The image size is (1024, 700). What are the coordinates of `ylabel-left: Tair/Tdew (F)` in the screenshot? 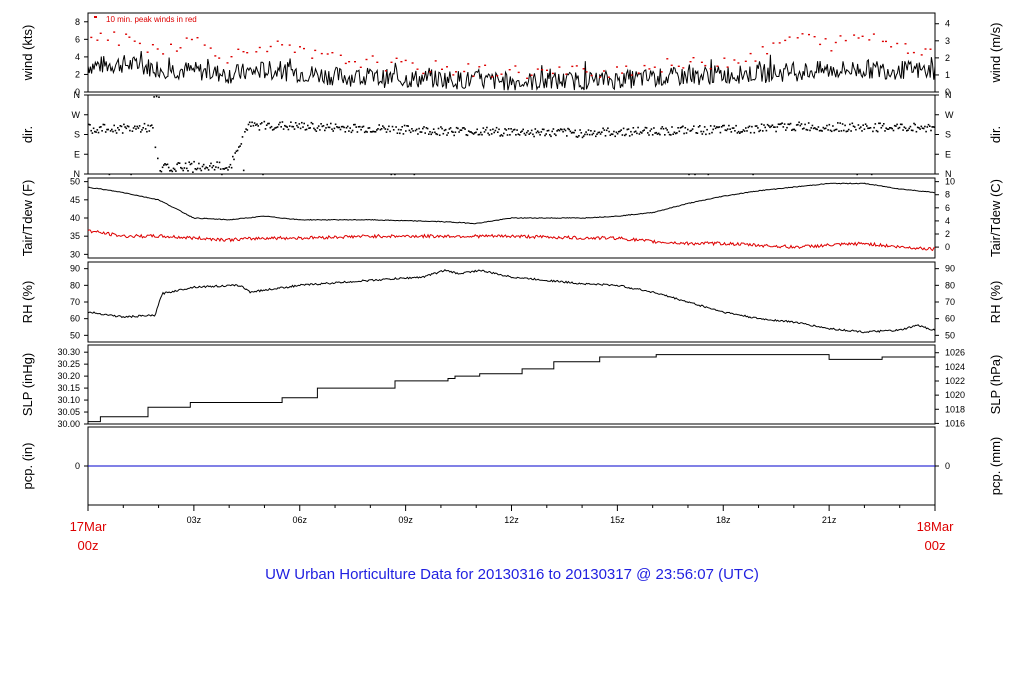 It's located at (27, 218).